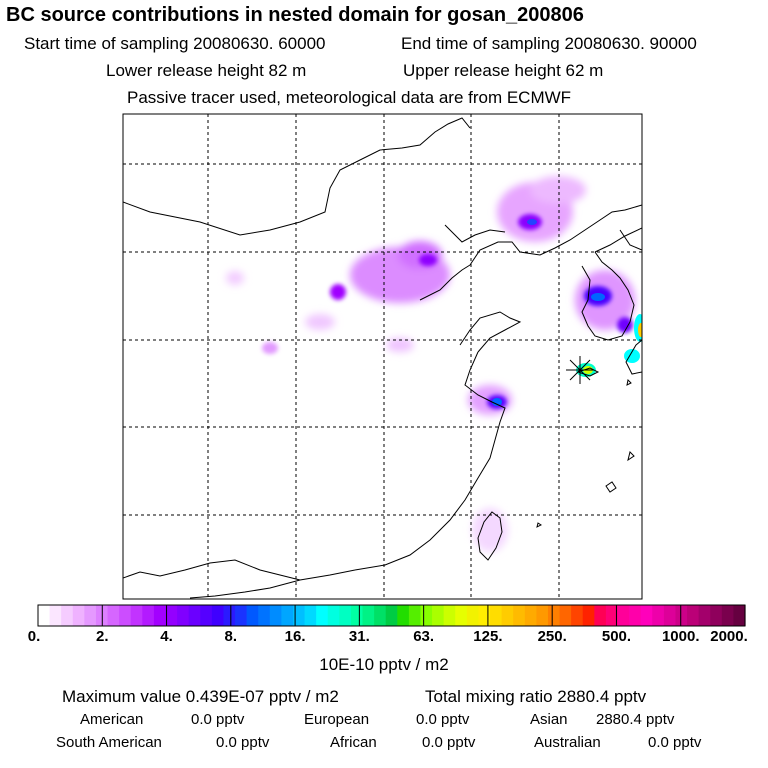 The height and width of the screenshot is (768, 768). I want to click on kyushu, so click(633, 357).